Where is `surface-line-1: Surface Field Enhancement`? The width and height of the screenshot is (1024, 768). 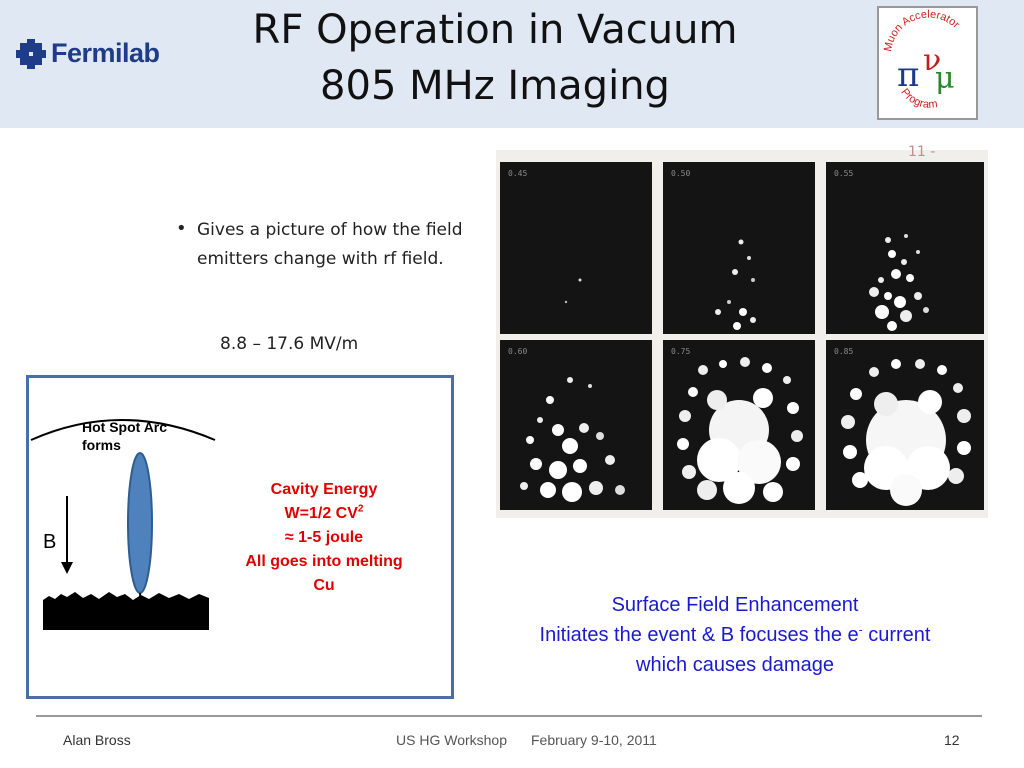
surface-line-1: Surface Field Enhancement is located at coordinates (735, 605).